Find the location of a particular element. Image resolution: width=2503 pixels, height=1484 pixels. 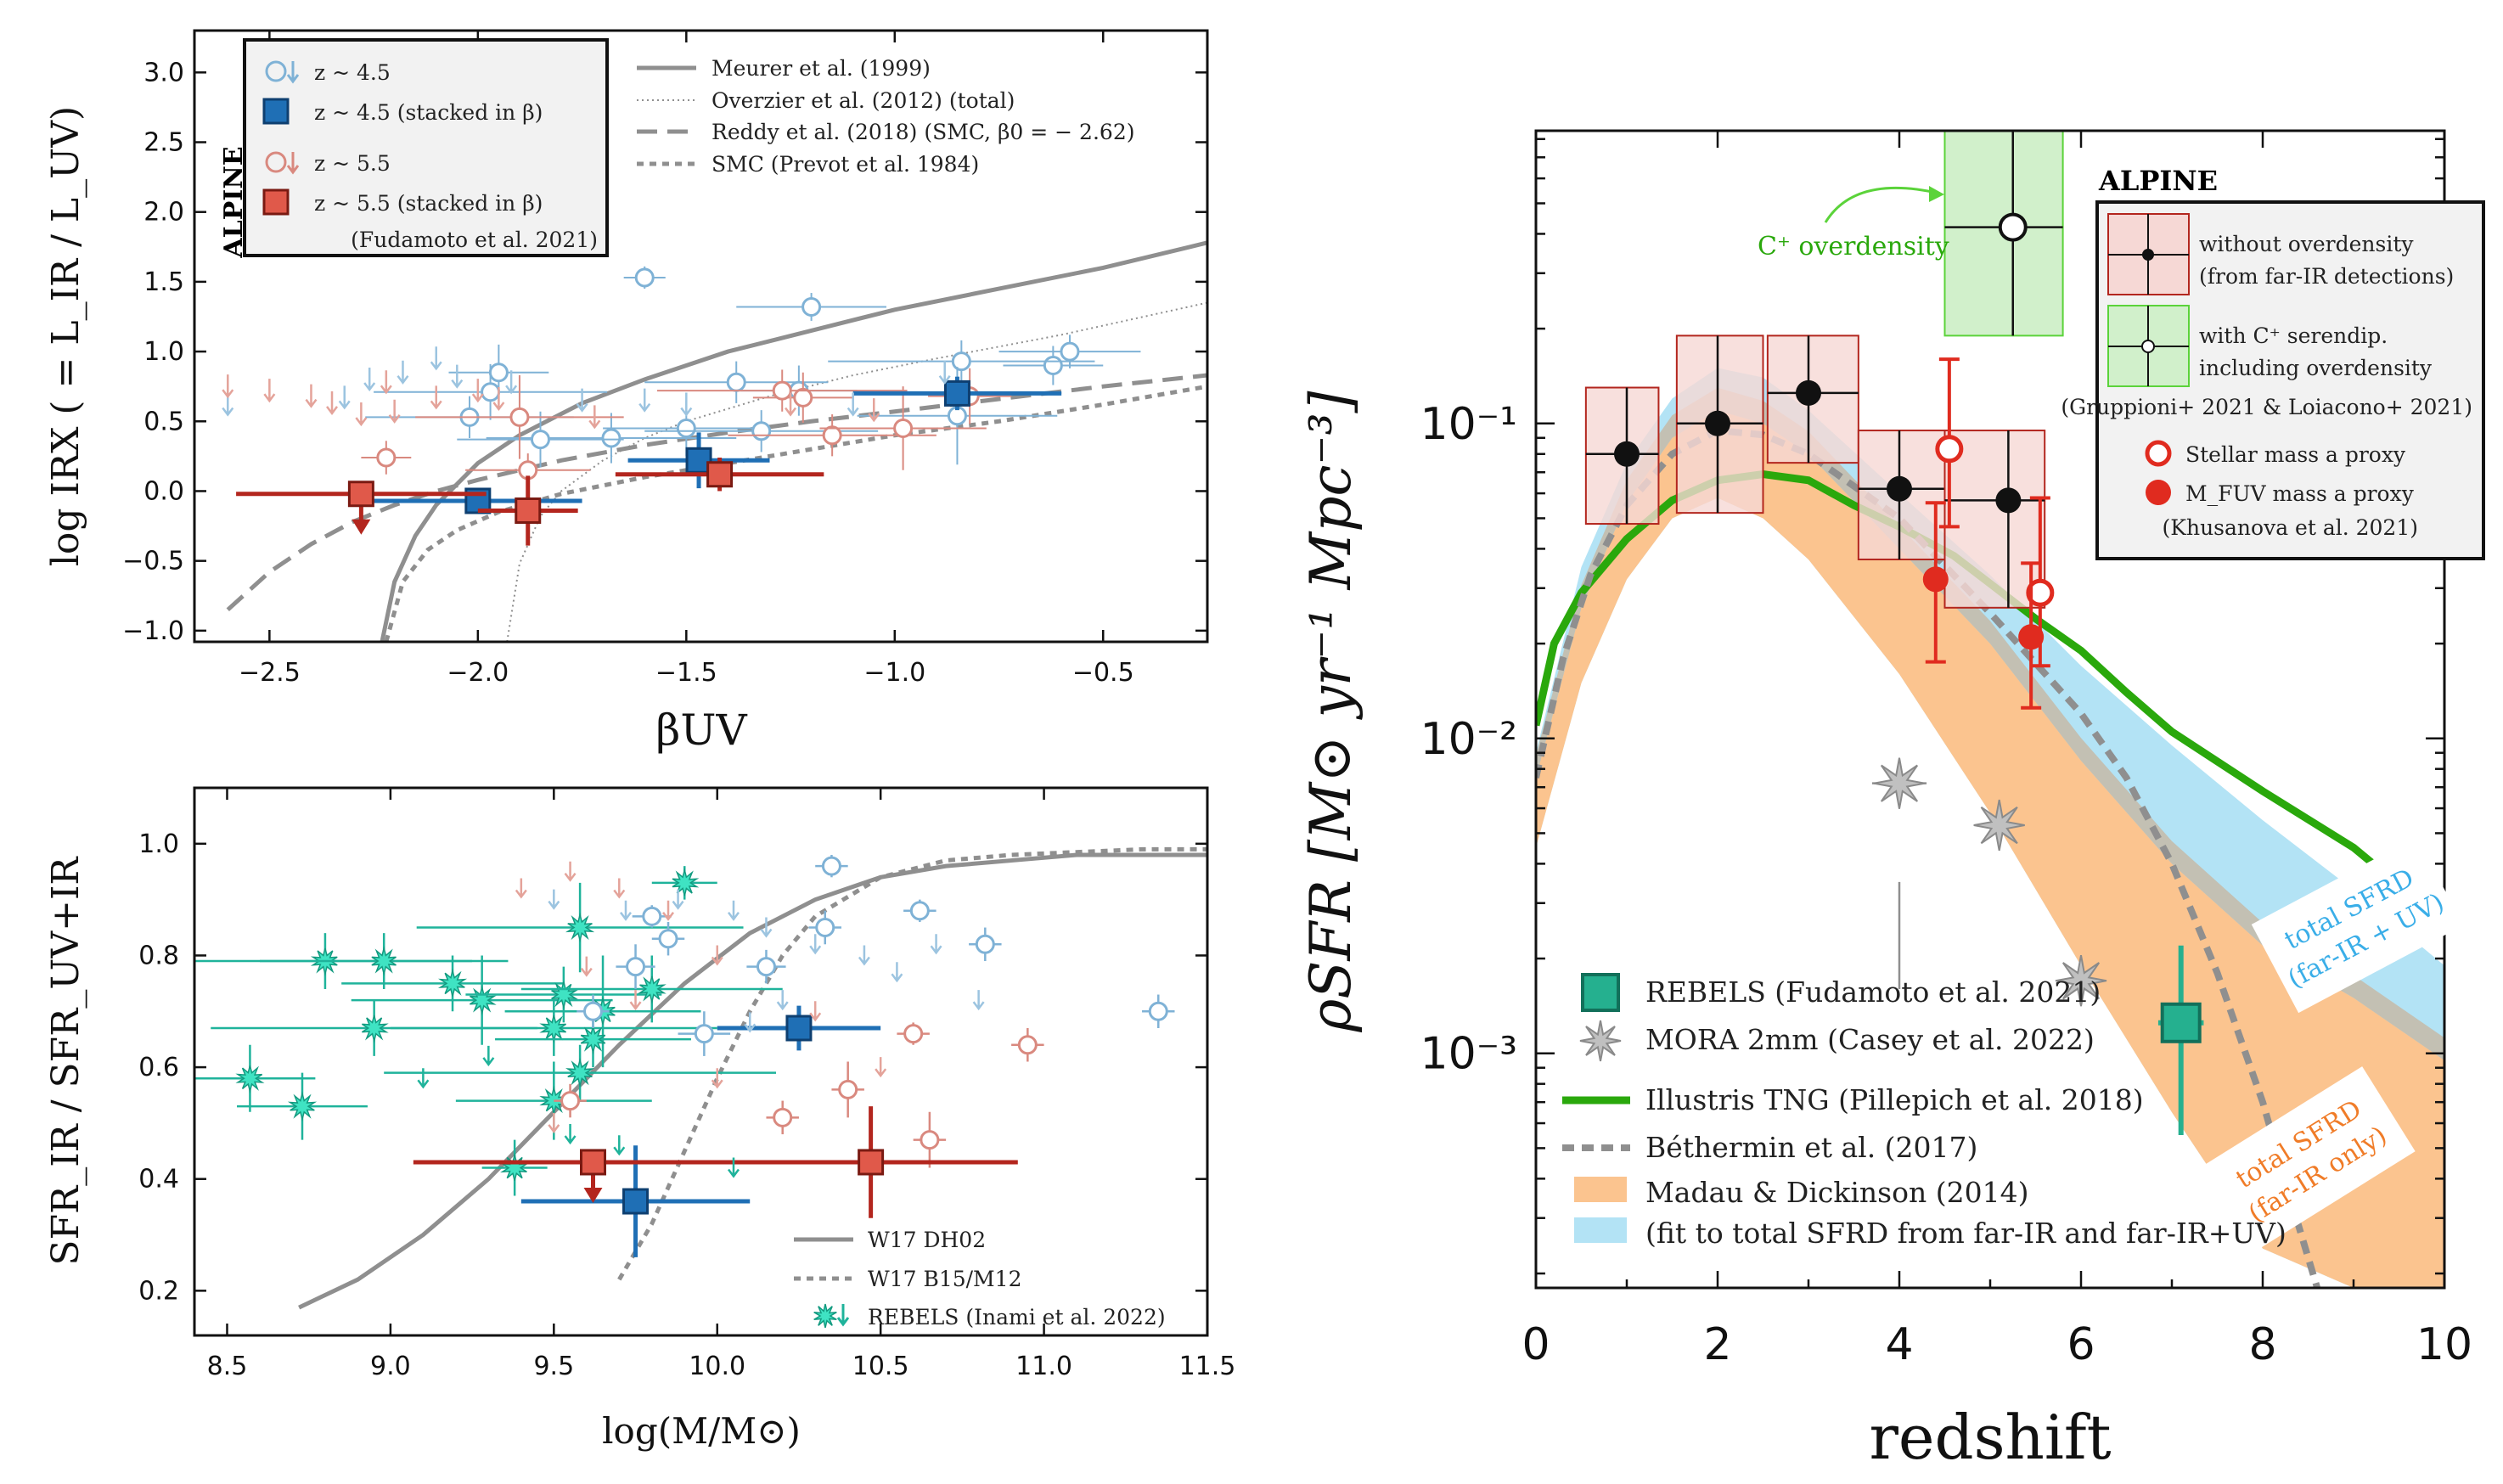

dh02-curve is located at coordinates (753, 1081).